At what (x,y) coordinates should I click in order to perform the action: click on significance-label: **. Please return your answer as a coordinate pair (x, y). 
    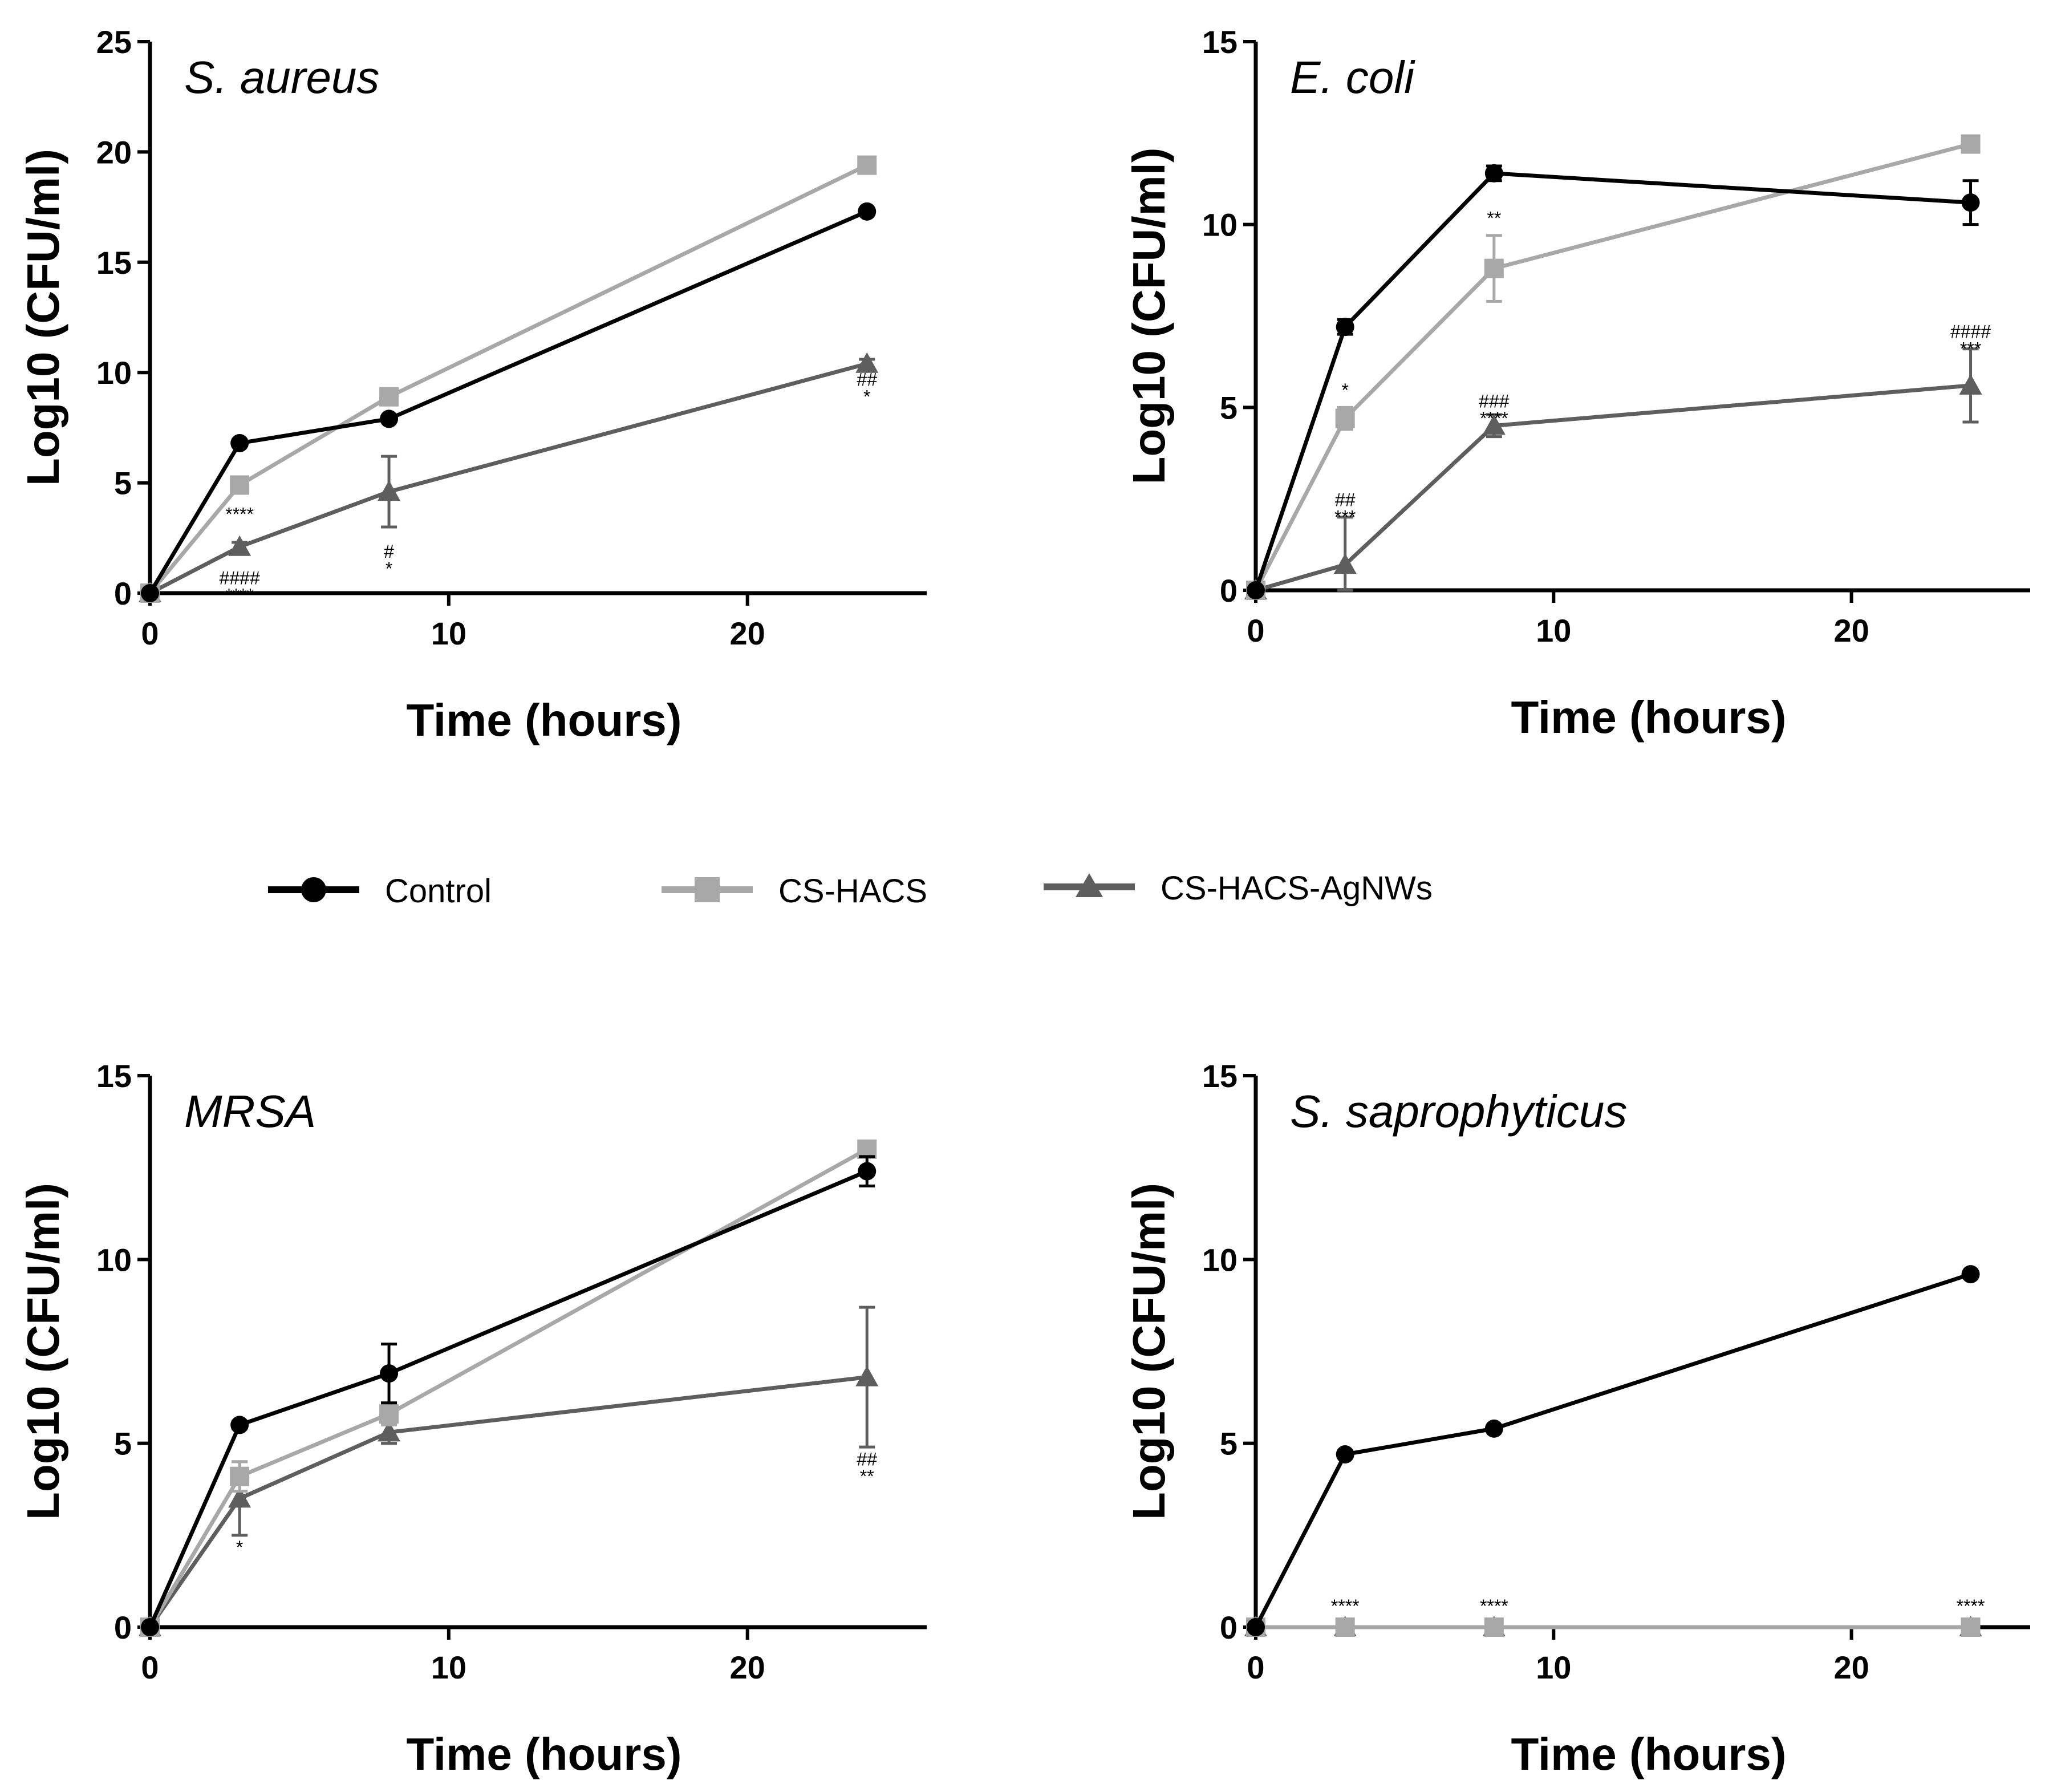
    Looking at the image, I should click on (1494, 218).